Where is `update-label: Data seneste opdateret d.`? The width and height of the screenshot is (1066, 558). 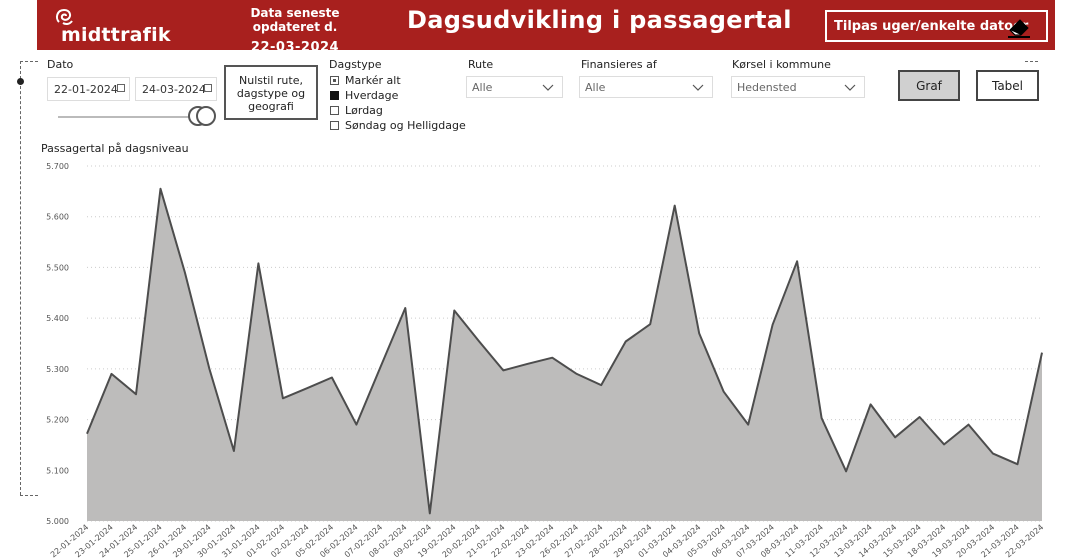 update-label: Data seneste opdateret d. is located at coordinates (295, 20).